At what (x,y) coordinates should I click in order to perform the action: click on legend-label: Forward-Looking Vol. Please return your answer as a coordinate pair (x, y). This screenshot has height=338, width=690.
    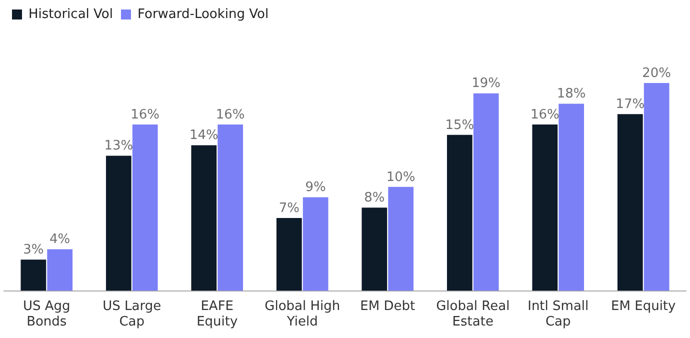
    Looking at the image, I should click on (203, 14).